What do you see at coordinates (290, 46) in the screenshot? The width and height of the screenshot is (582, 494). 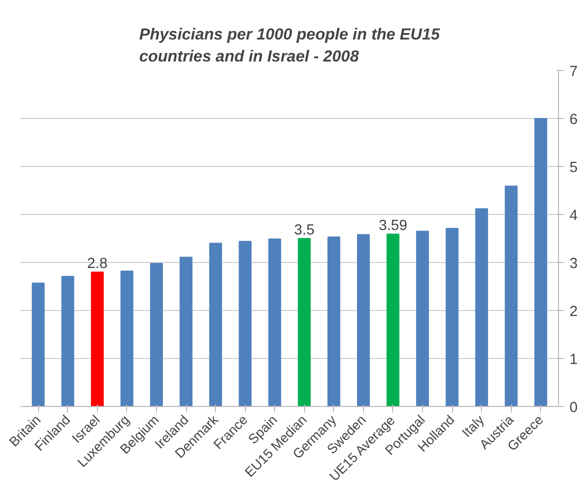 I see `chart-title: Physicians per 1000 people in the EU15 countries and in Israel - 2008` at bounding box center [290, 46].